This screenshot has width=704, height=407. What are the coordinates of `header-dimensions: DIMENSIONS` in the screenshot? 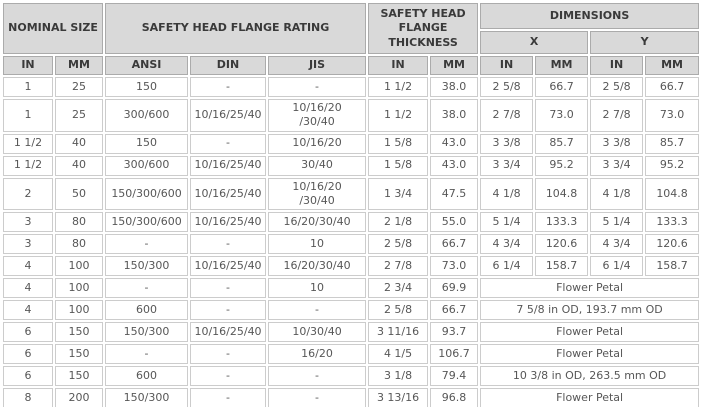 It's located at (590, 16).